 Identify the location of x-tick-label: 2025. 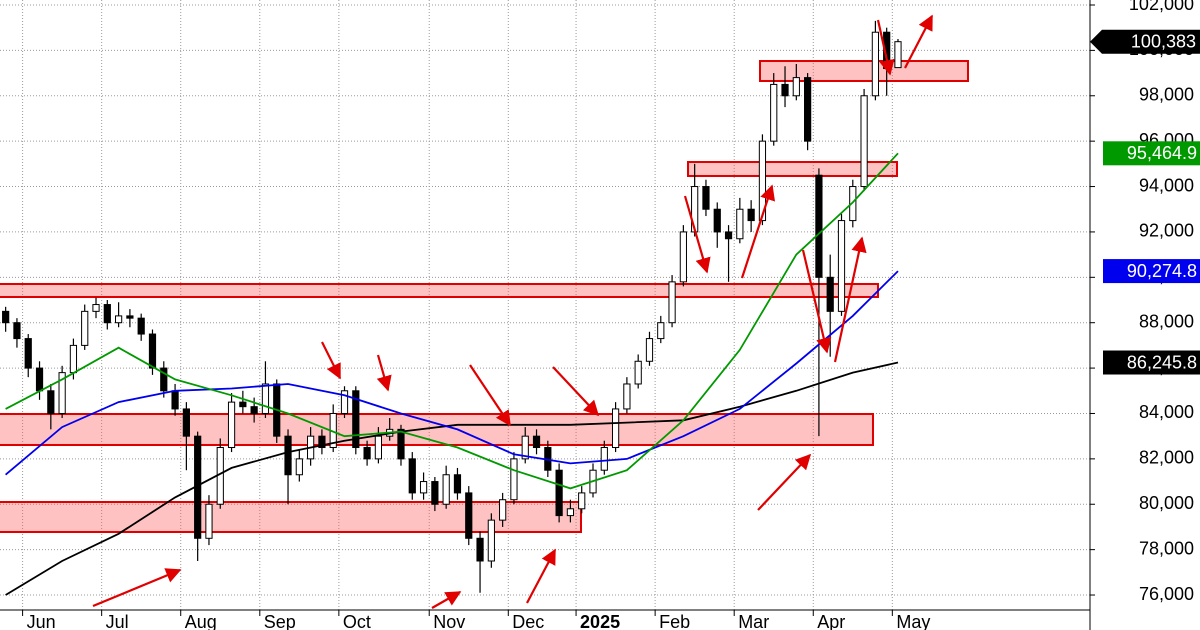
(600, 621).